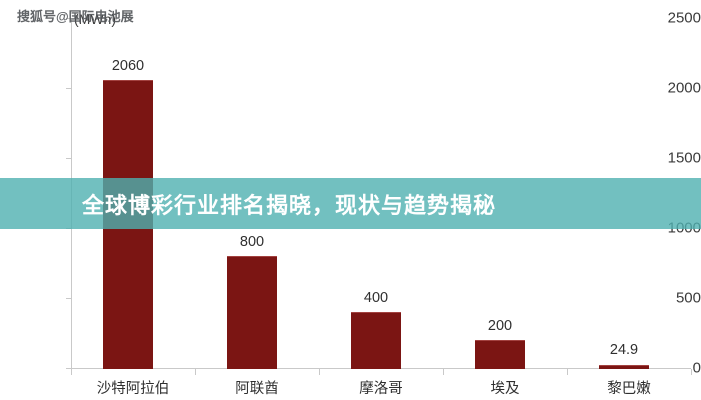 This screenshot has height=400, width=701. Describe the element at coordinates (505, 389) in the screenshot. I see `x-category-label-egypt: 埃及` at that location.